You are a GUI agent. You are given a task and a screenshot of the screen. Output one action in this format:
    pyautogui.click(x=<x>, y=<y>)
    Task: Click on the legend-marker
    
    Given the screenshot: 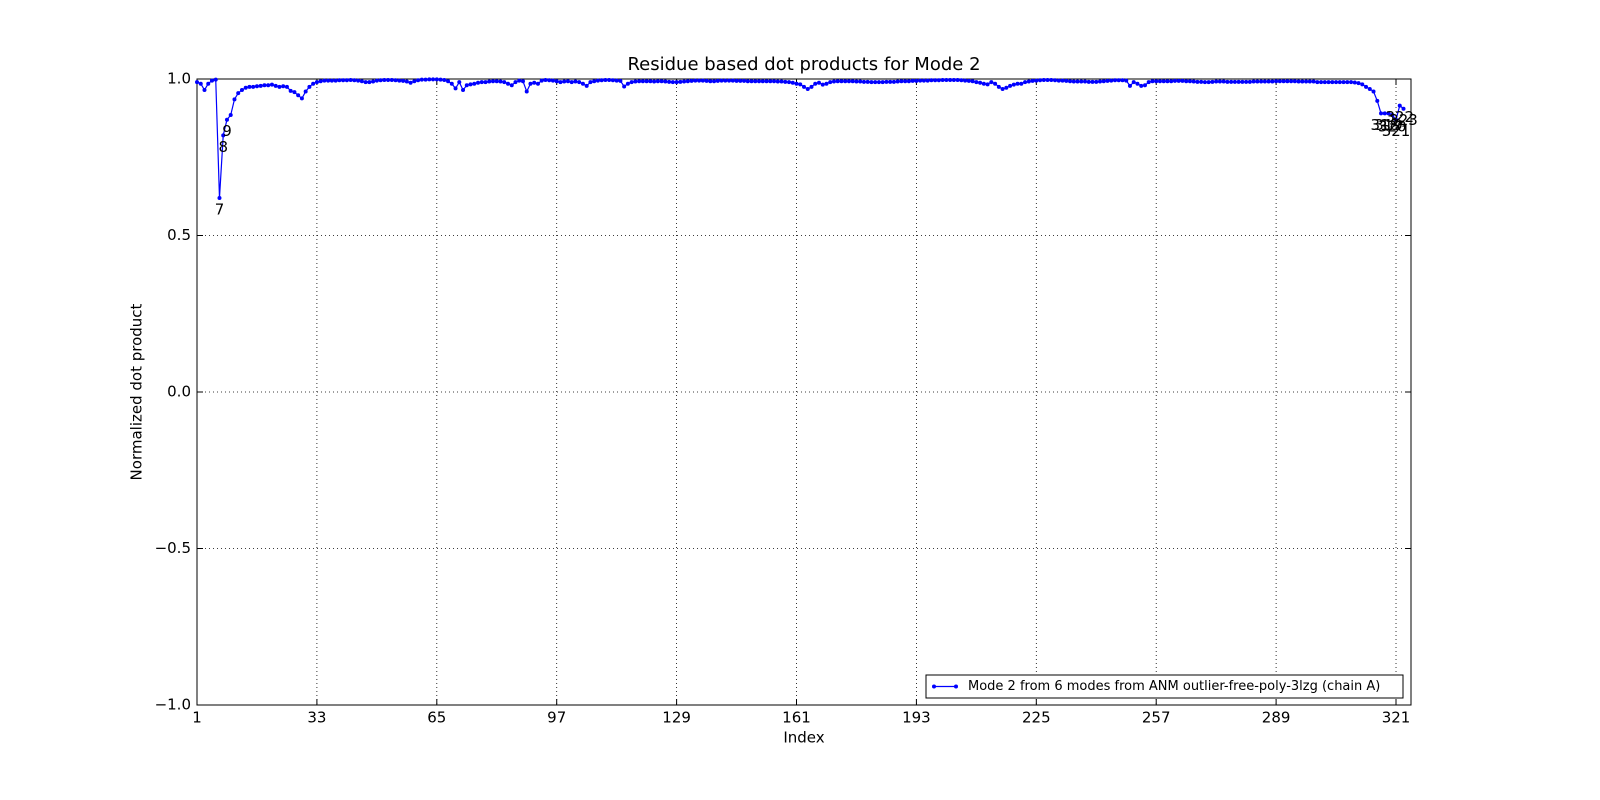 What is the action you would take?
    pyautogui.click(x=934, y=686)
    